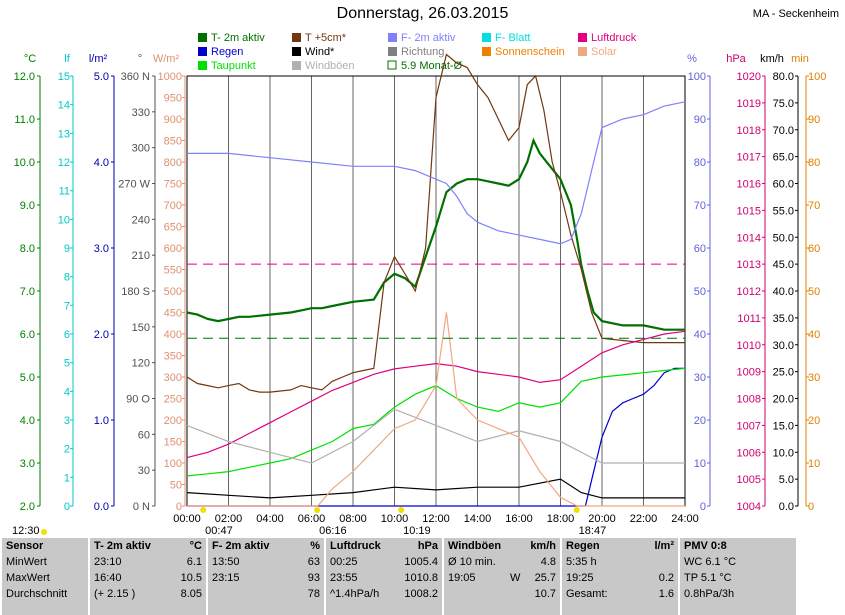  Describe the element at coordinates (203, 510) in the screenshot. I see `sun-event-marker` at that location.